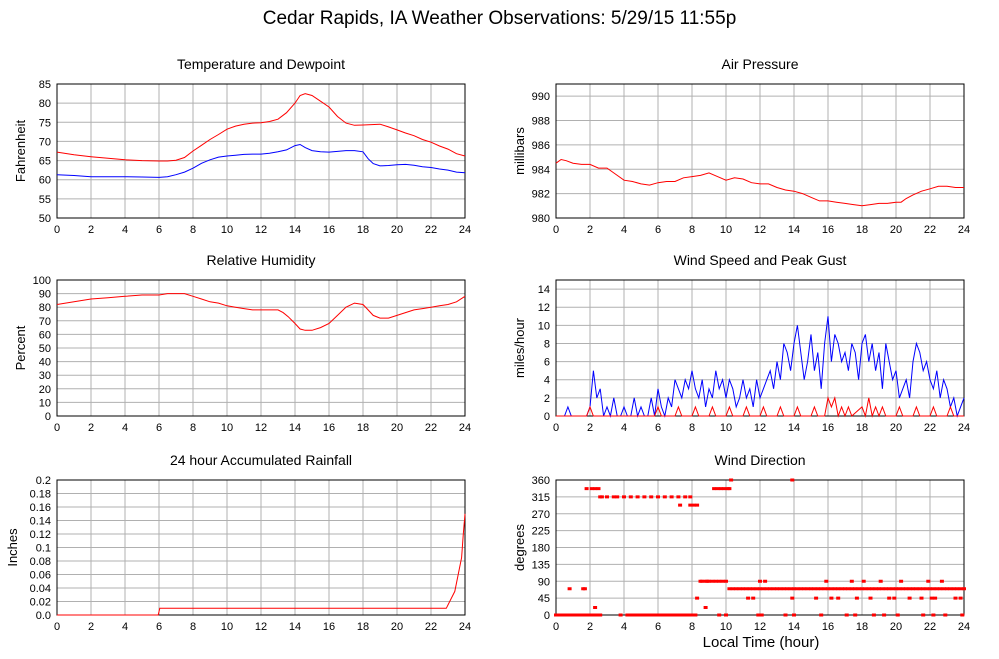 The image size is (999, 659). Describe the element at coordinates (45, 181) in the screenshot. I see `y-tick-label: 60` at that location.